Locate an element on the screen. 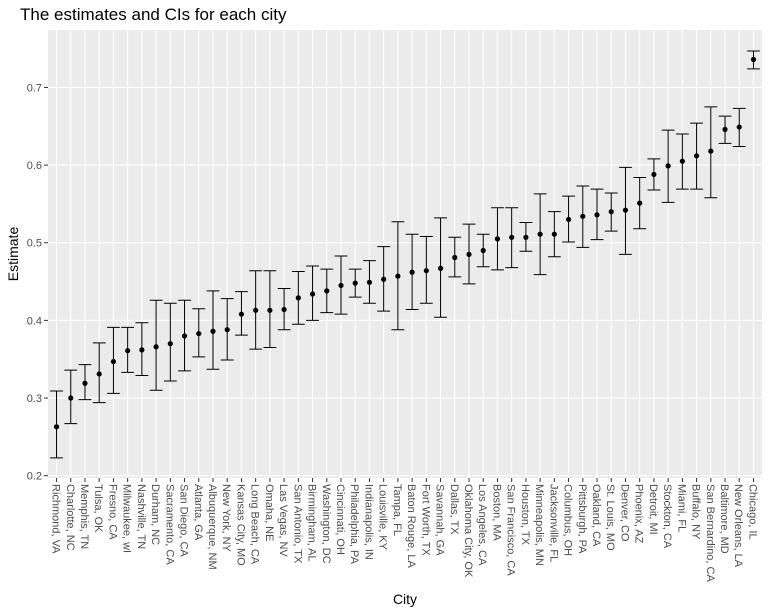  x-tick-label: Memphis, TN is located at coordinates (84, 516).